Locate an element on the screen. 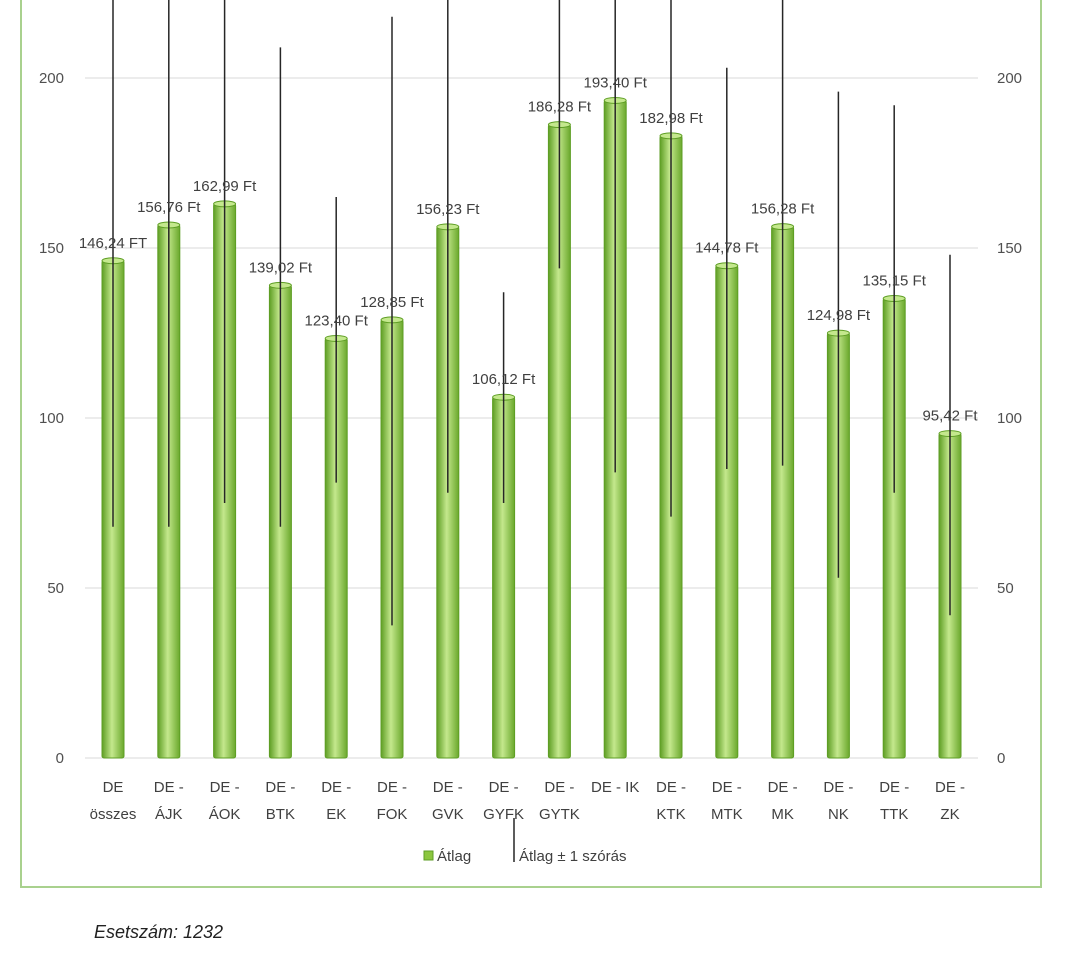 This screenshot has width=1067, height=960. data-label: 193,40 Ft is located at coordinates (616, 82).